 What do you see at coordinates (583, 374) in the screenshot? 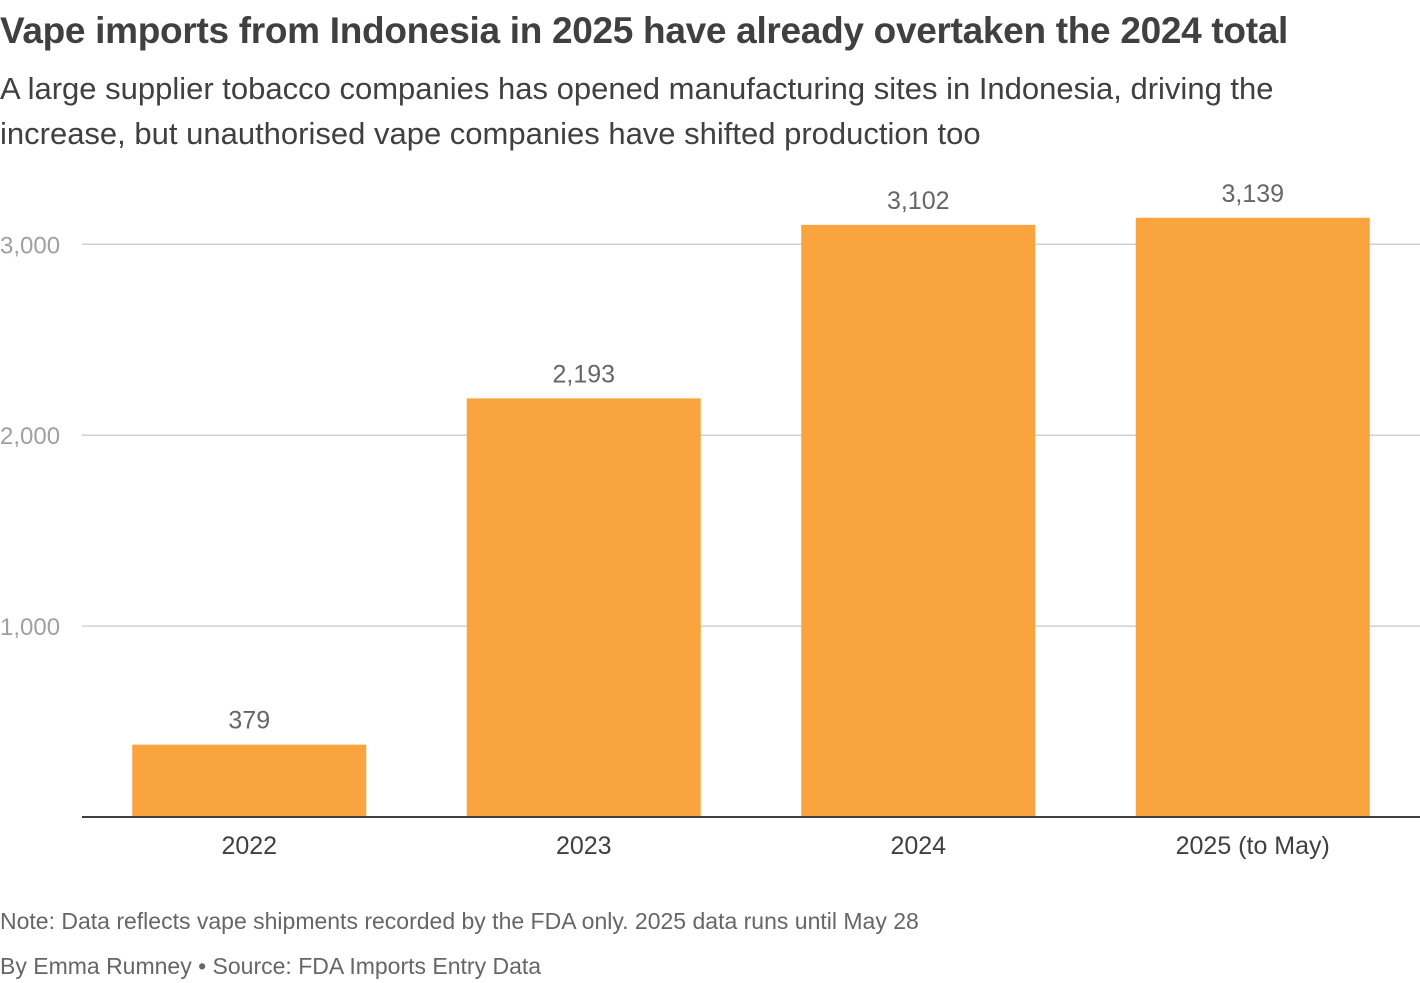
I see `data-label: 2,193` at bounding box center [583, 374].